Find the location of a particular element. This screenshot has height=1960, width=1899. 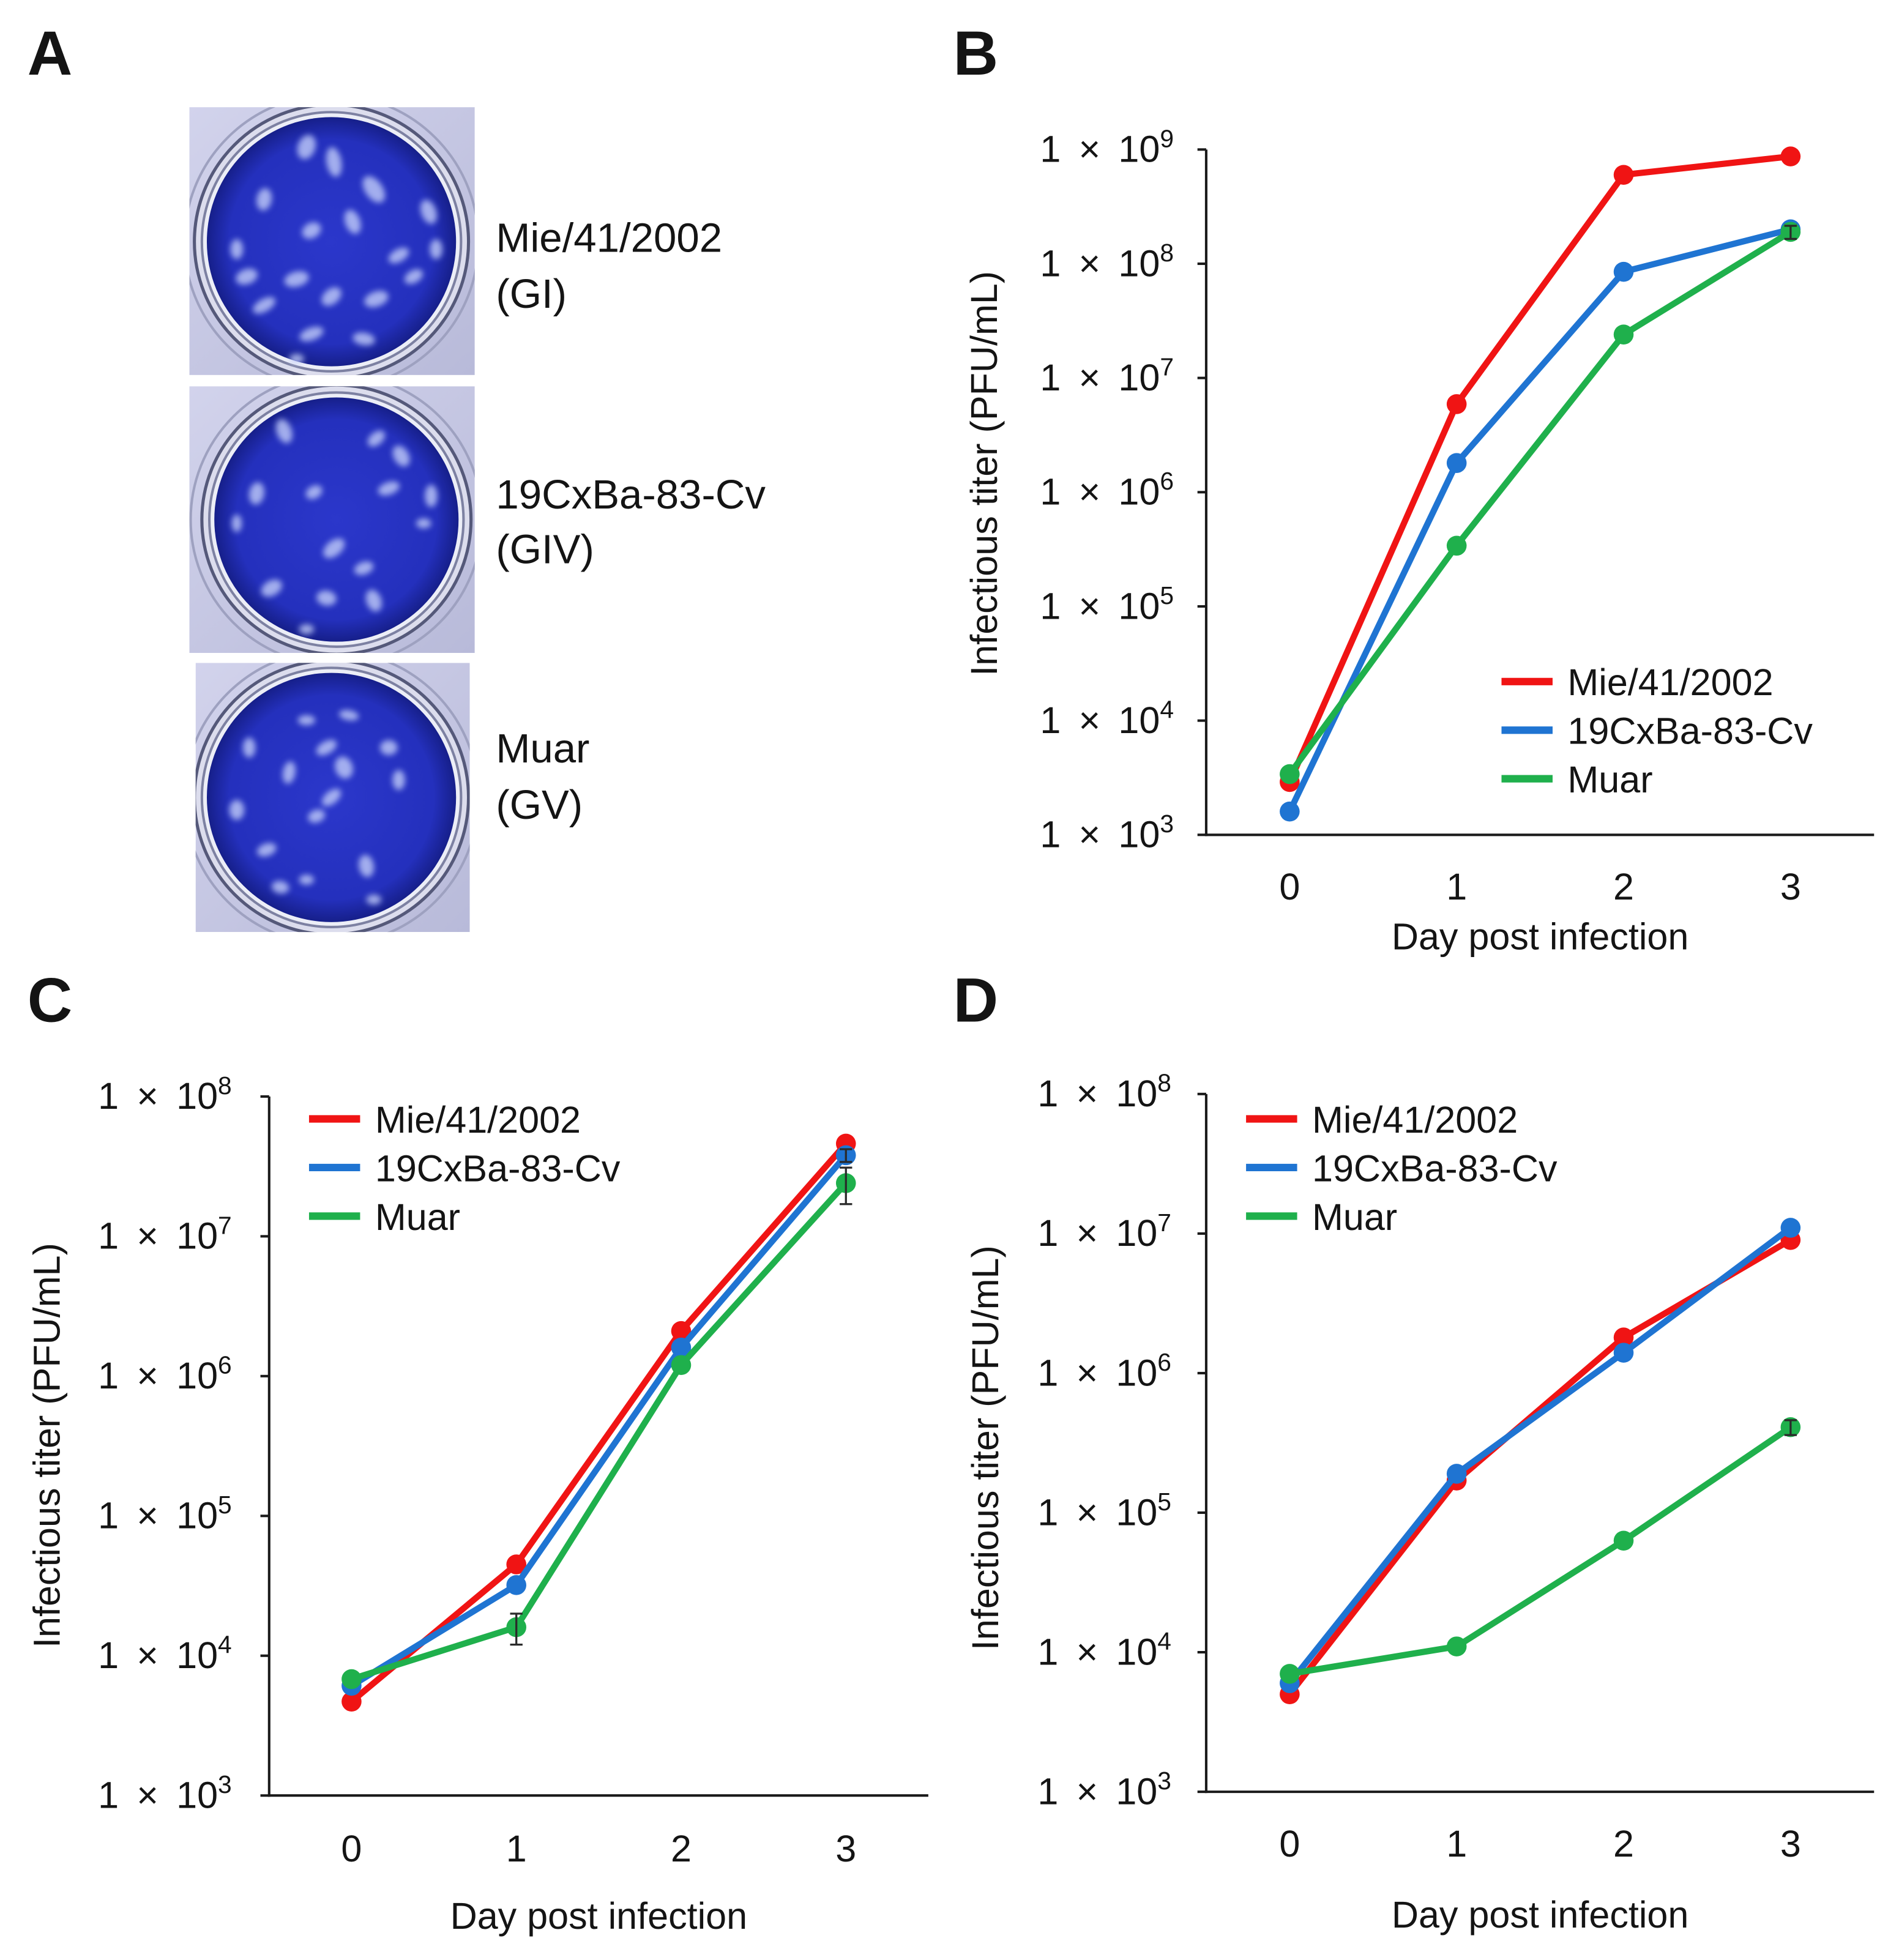

panel-label: A is located at coordinates (50, 53).